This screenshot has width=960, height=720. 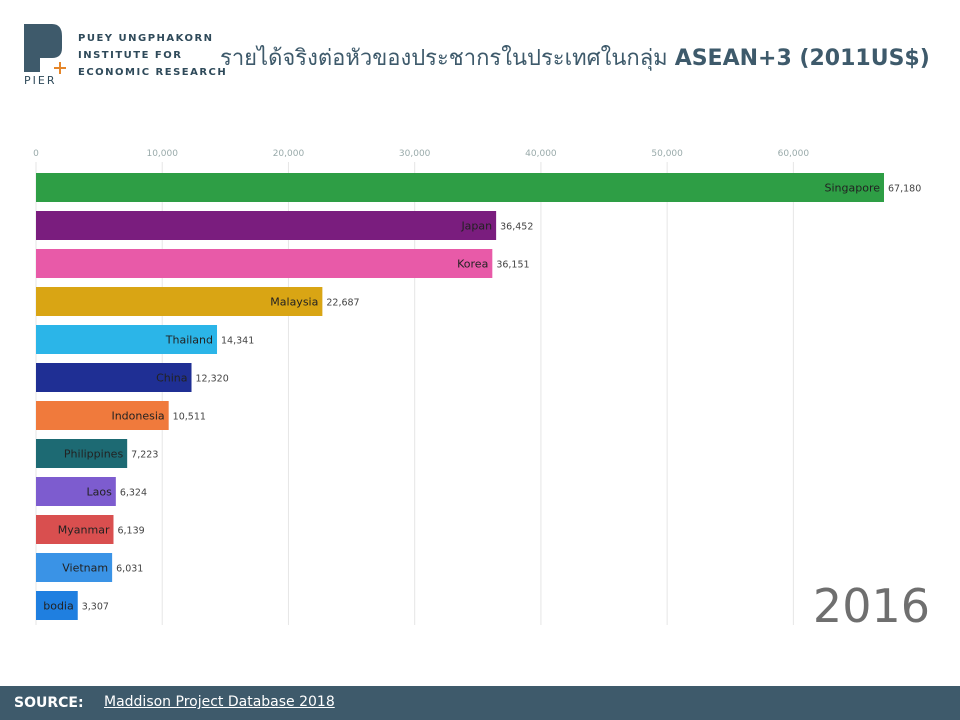 I want to click on logo-line-1: PUEY UNGPHAKORN, so click(x=146, y=38).